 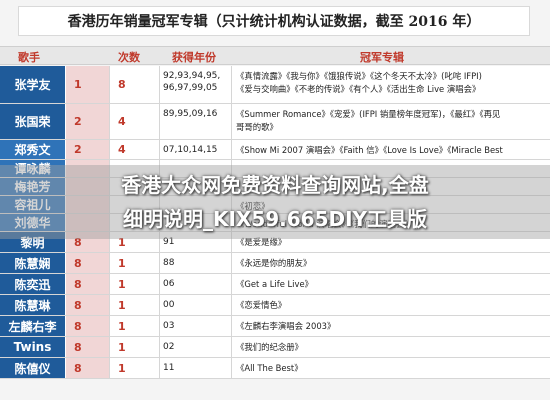 What do you see at coordinates (33, 84) in the screenshot?
I see `singer-name-cell: 张学友` at bounding box center [33, 84].